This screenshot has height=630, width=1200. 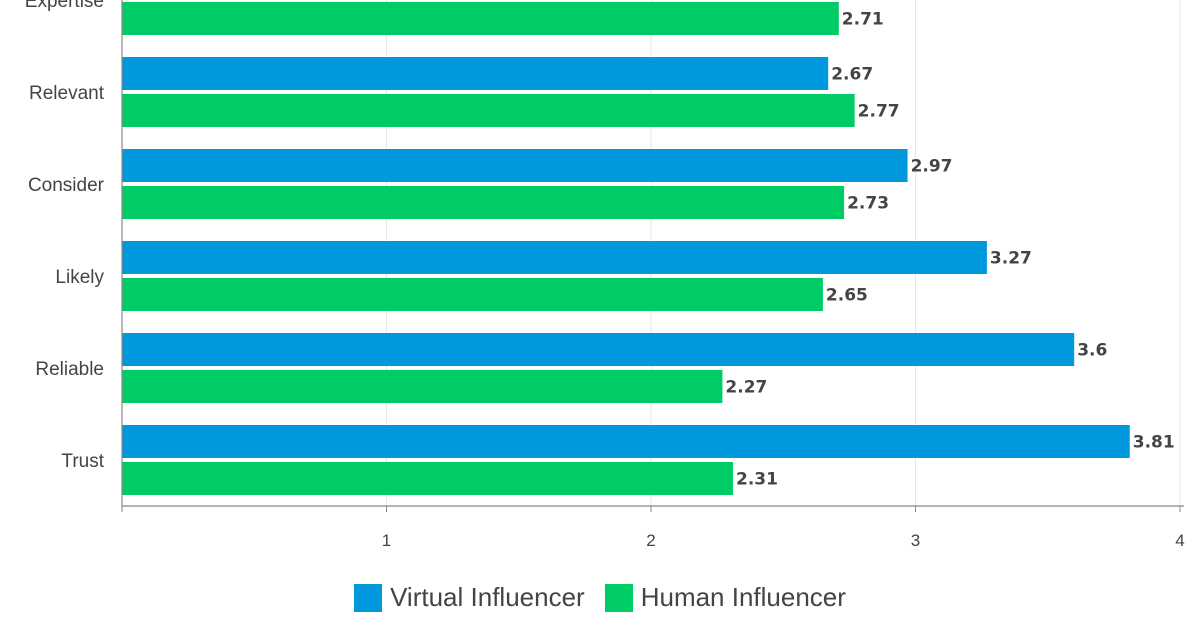 What do you see at coordinates (82, 461) in the screenshot?
I see `category-label: Trust` at bounding box center [82, 461].